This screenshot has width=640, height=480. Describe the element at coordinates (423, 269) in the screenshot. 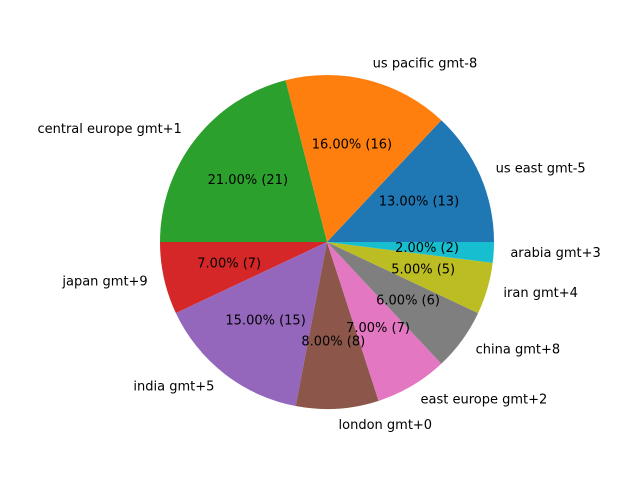

I see `slice-percent-label: 5.00% (5)` at that location.